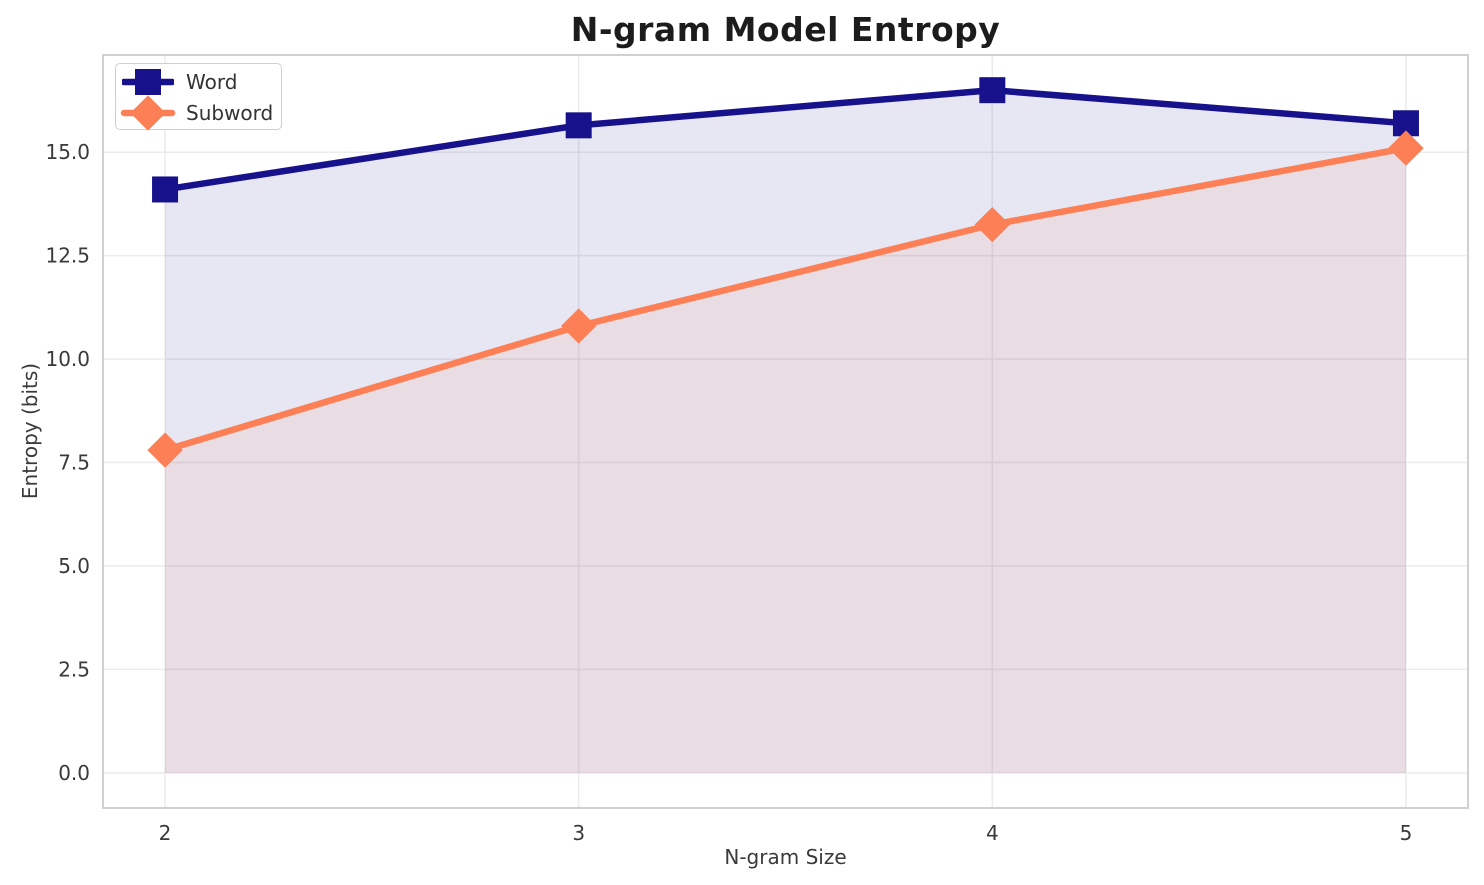 The width and height of the screenshot is (1484, 885). What do you see at coordinates (578, 833) in the screenshot?
I see `x-tick-label: 3` at bounding box center [578, 833].